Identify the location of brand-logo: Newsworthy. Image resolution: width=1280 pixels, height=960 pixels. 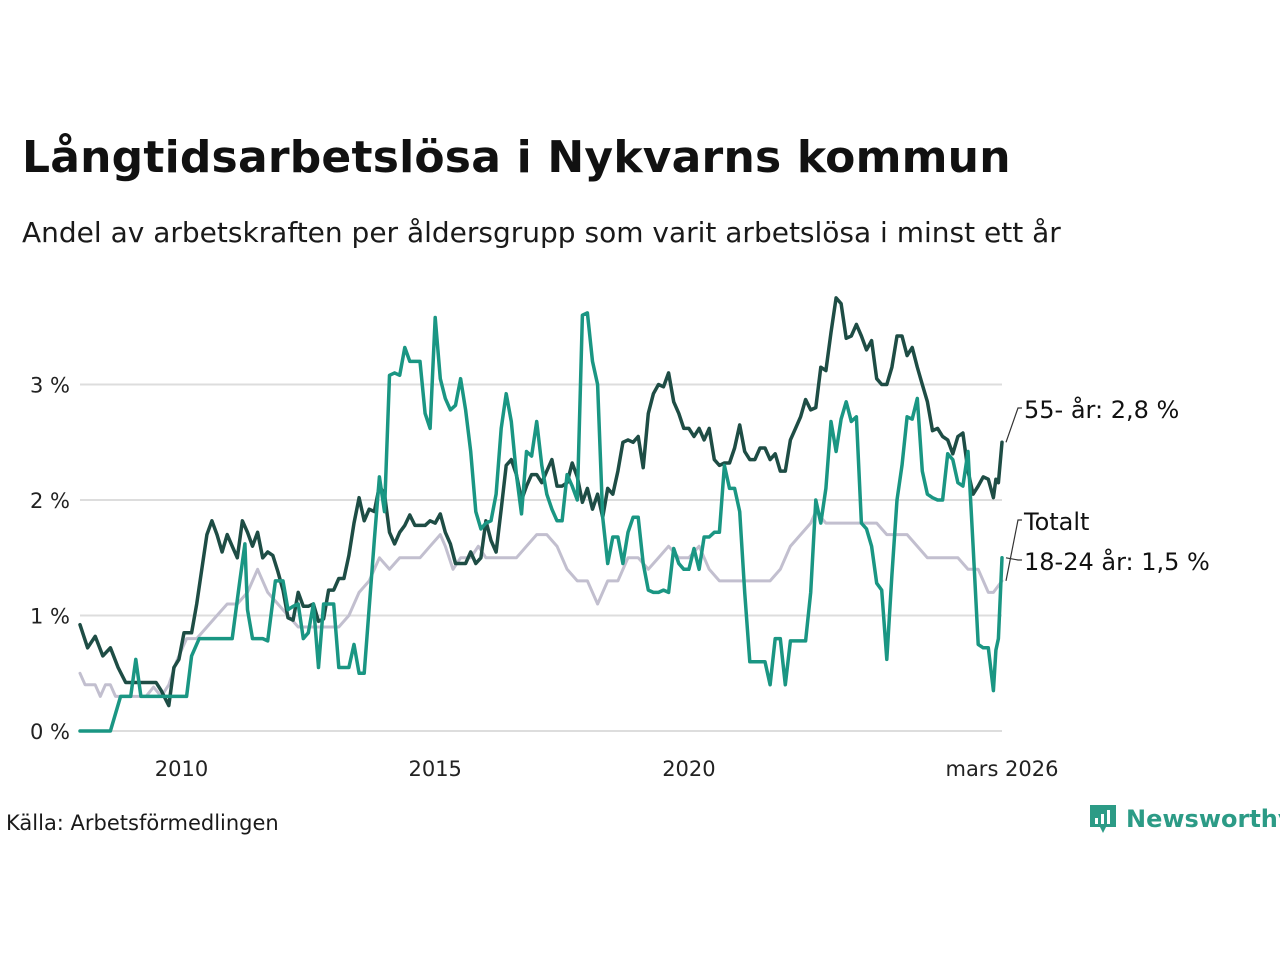
(1184, 819).